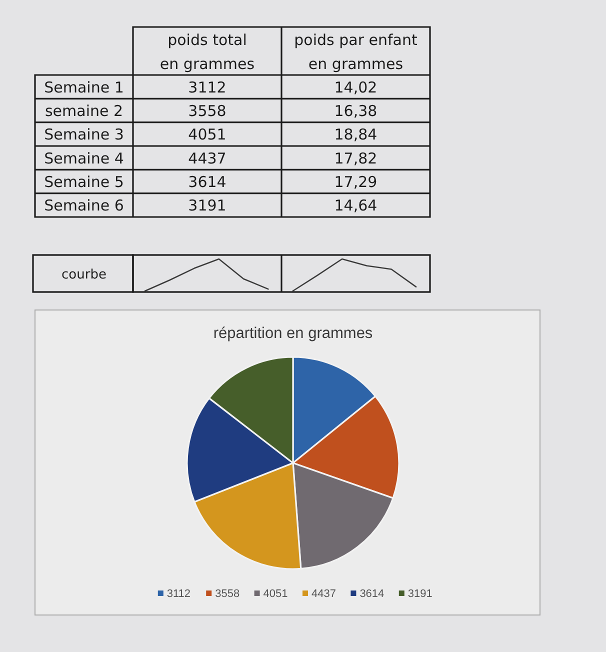  What do you see at coordinates (275, 594) in the screenshot?
I see `legend-label: 4051` at bounding box center [275, 594].